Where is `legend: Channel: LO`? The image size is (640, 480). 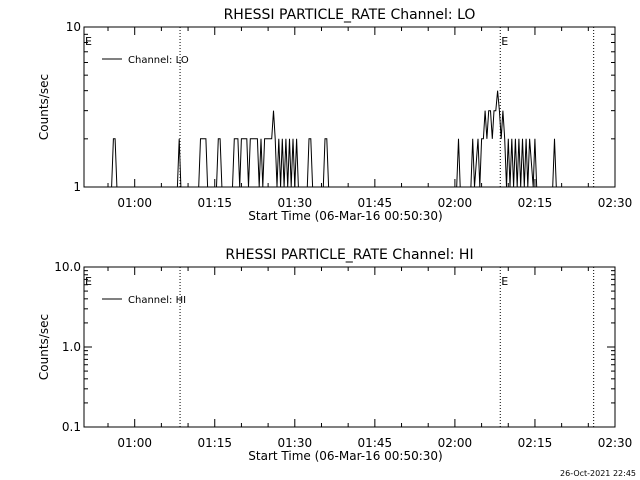
legend: Channel: LO is located at coordinates (145, 60).